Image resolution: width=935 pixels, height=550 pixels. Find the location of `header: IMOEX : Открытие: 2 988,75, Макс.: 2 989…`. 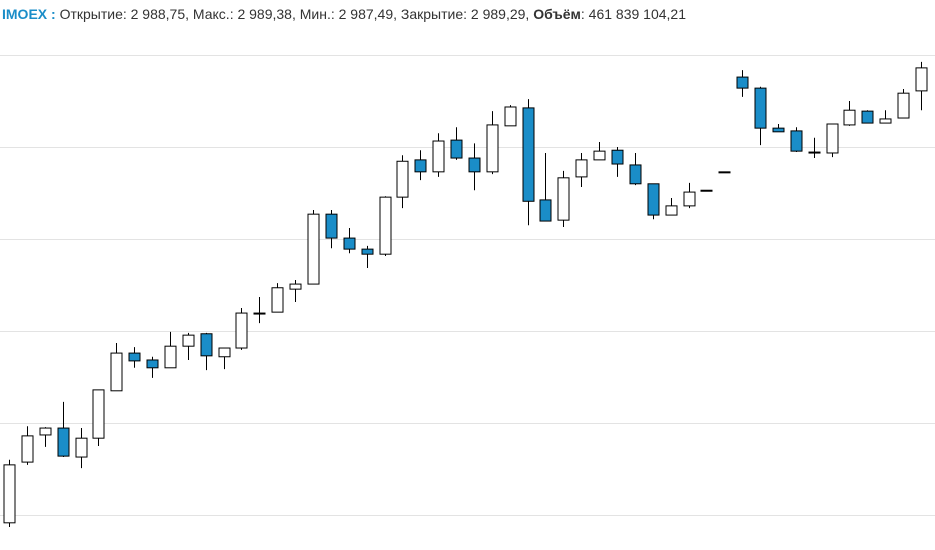

header: IMOEX : Открытие: 2 988,75, Макс.: 2 989… is located at coordinates (344, 14).